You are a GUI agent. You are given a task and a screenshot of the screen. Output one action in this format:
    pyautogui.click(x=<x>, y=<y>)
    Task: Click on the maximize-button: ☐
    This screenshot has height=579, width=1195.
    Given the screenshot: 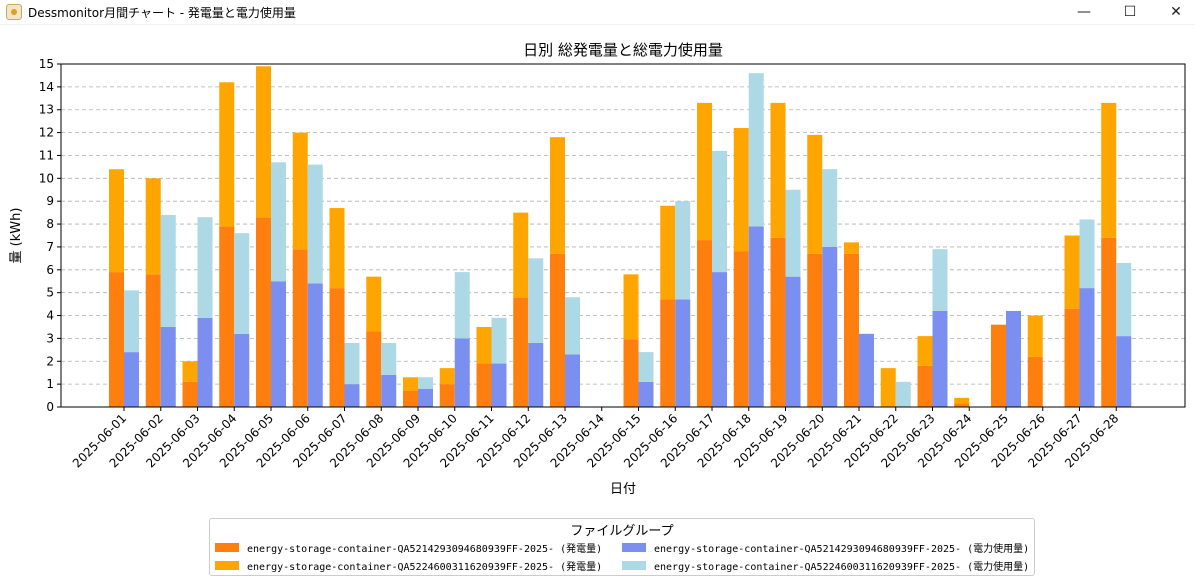 What is the action you would take?
    pyautogui.click(x=1130, y=12)
    